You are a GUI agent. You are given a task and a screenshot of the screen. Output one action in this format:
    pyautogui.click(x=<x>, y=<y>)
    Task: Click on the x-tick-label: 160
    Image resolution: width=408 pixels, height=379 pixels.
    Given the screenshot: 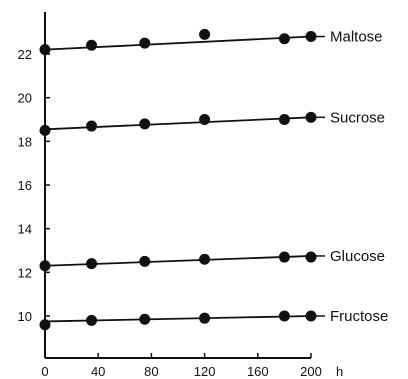 What is the action you would take?
    pyautogui.click(x=258, y=371)
    